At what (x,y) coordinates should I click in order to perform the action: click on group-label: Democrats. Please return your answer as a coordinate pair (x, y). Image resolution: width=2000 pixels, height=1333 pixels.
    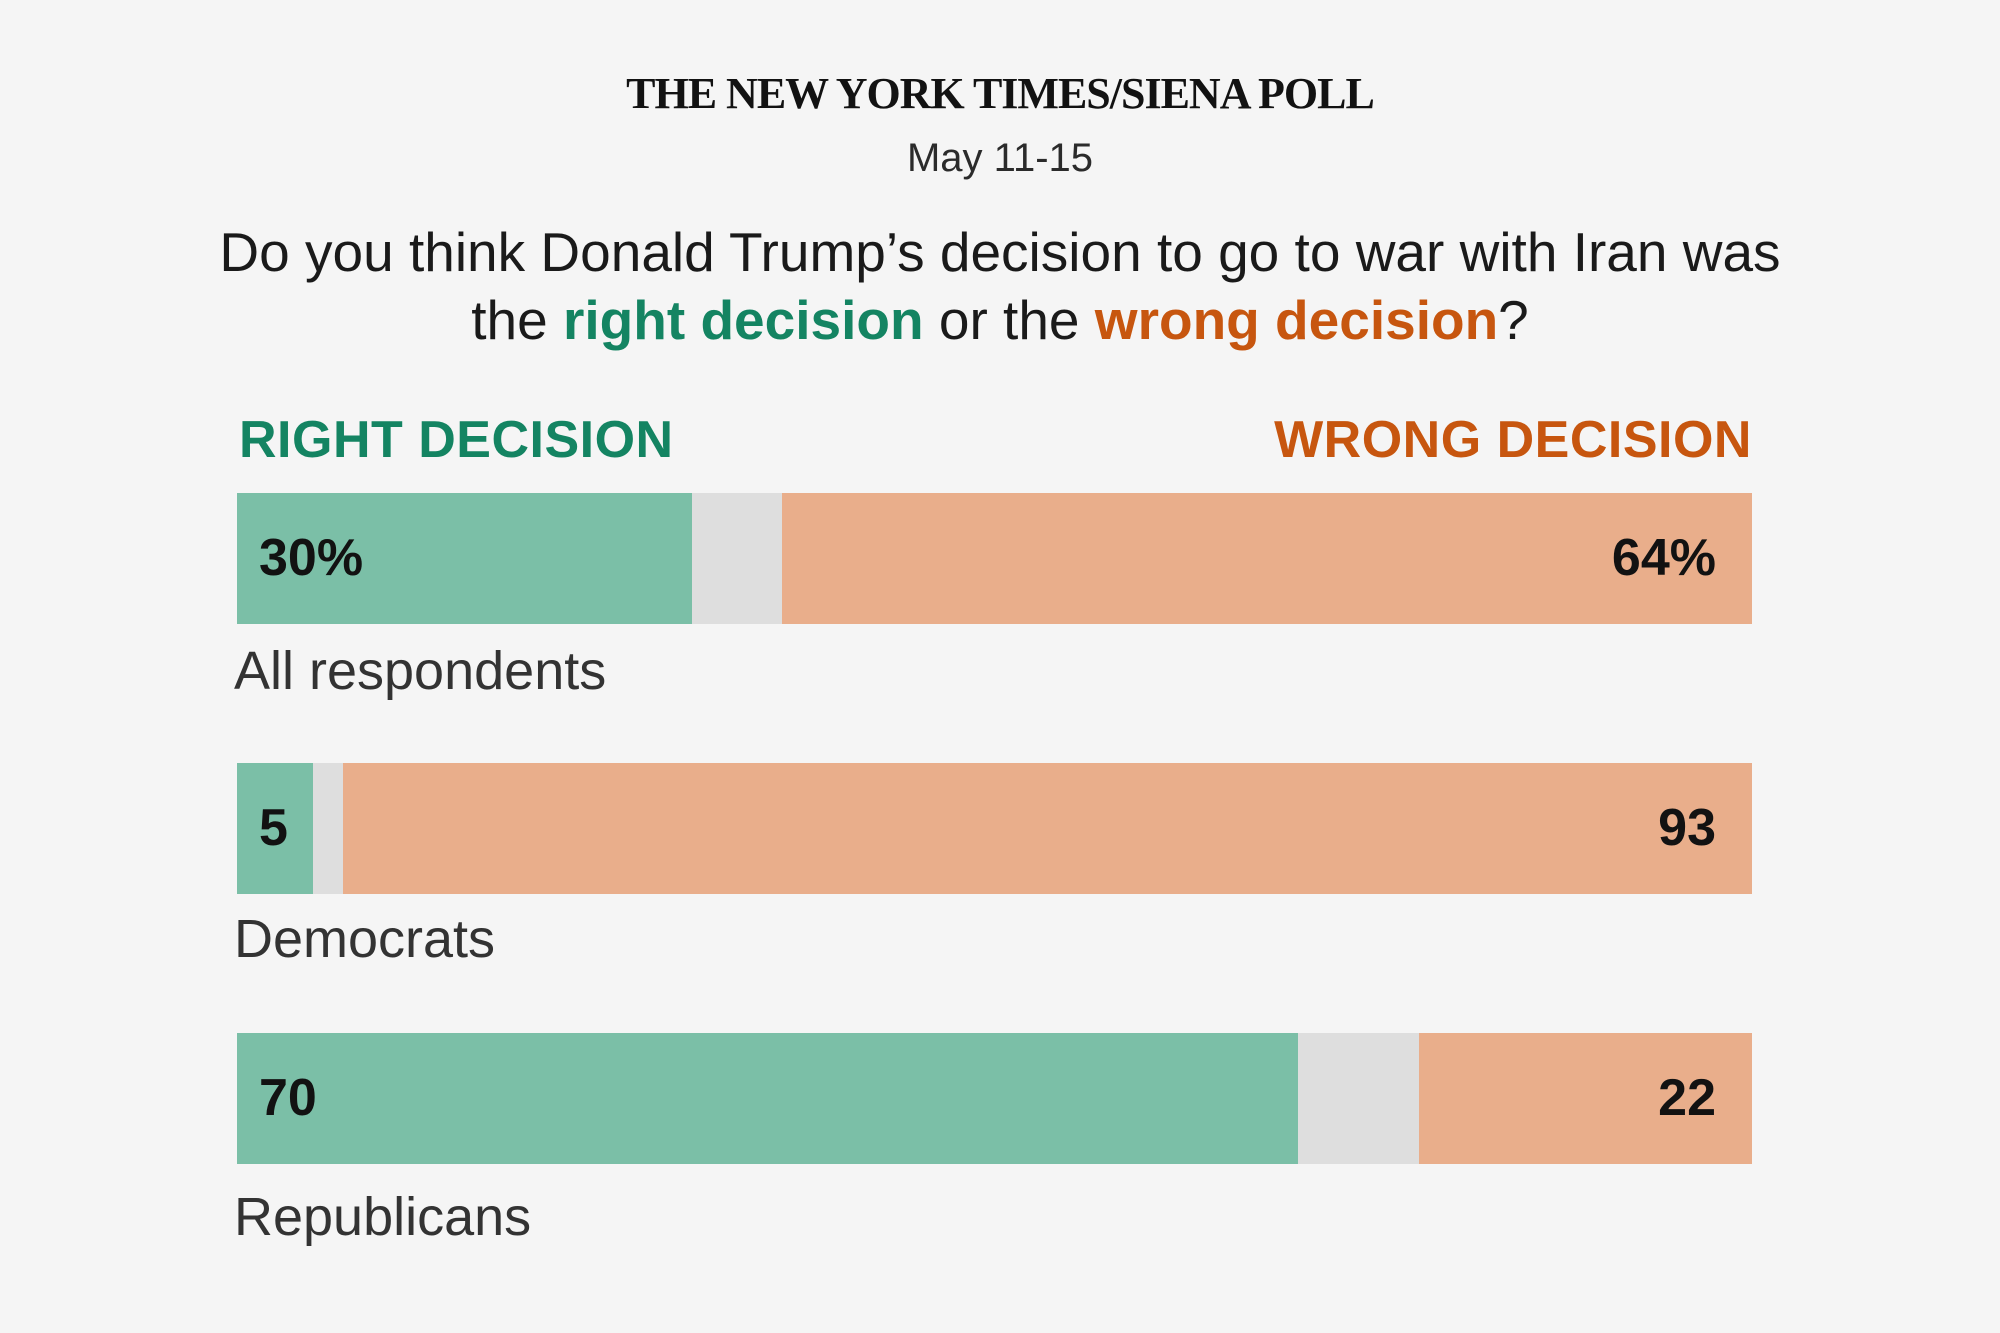
    Looking at the image, I should click on (365, 939).